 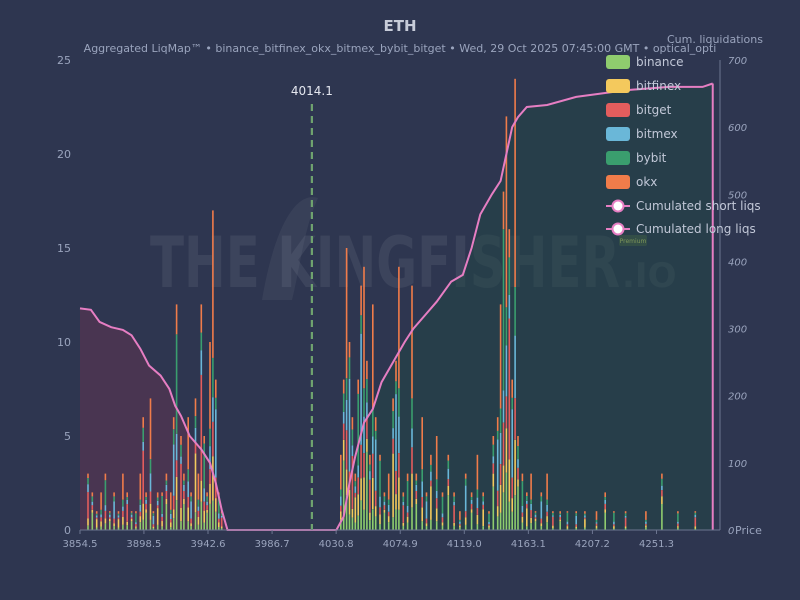 What do you see at coordinates (618, 182) in the screenshot?
I see `legend-swatch-okx` at bounding box center [618, 182].